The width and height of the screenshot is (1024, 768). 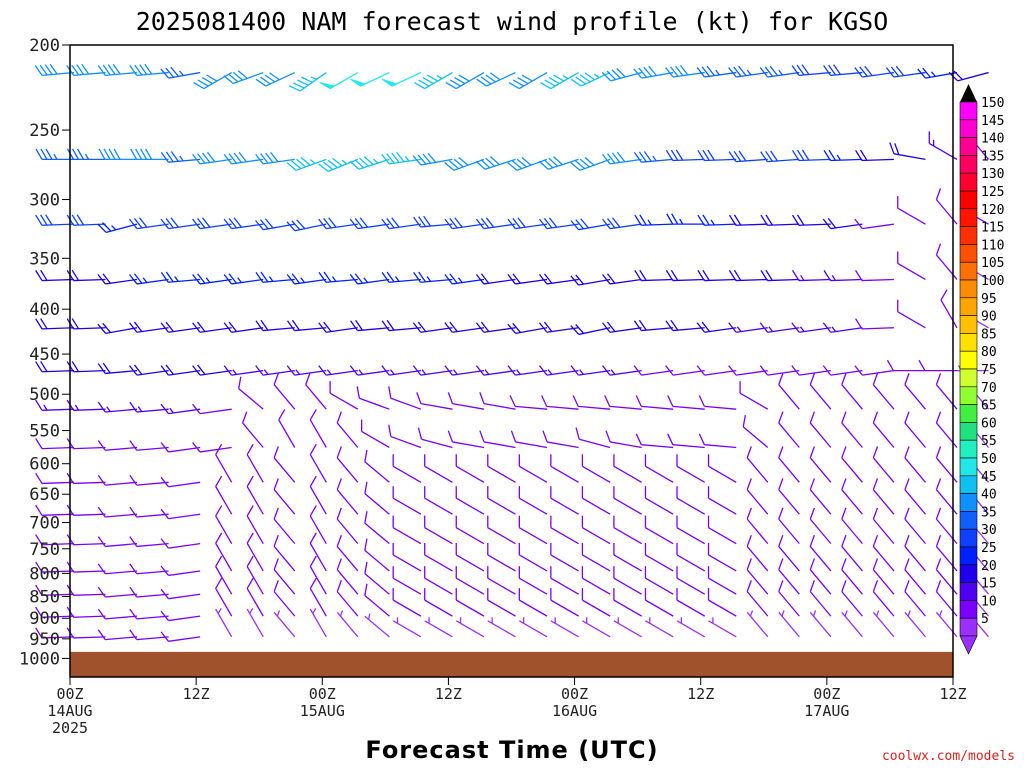 I want to click on colorbar-label: 140, so click(x=992, y=139).